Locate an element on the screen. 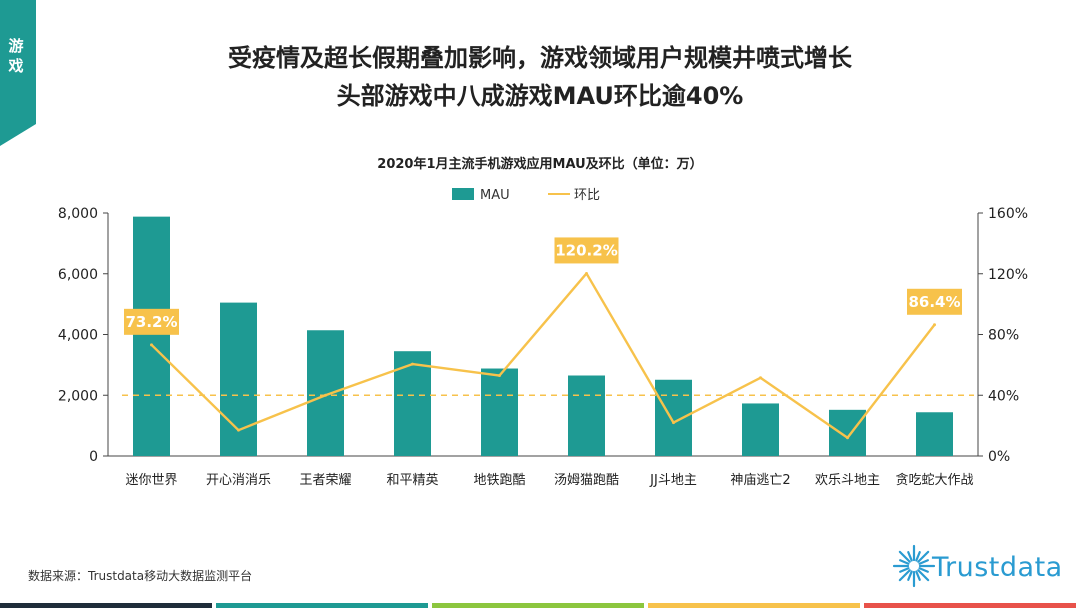 Image resolution: width=1080 pixels, height=608 pixels. burst-icon is located at coordinates (914, 566).